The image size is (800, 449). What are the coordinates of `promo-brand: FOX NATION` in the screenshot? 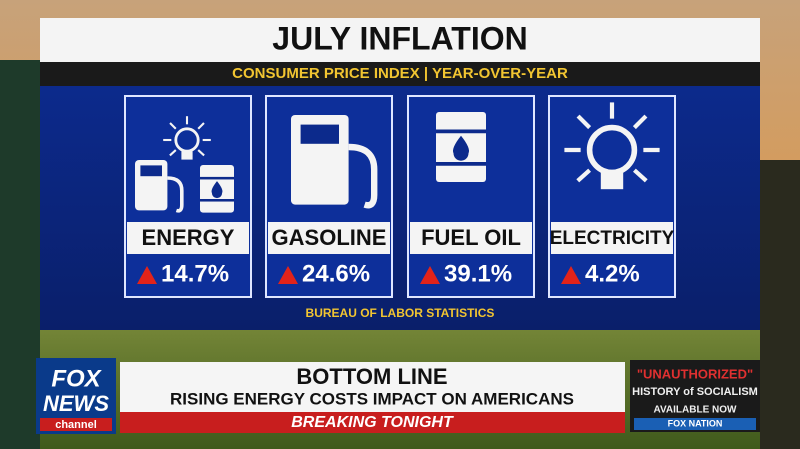 It's located at (695, 423).